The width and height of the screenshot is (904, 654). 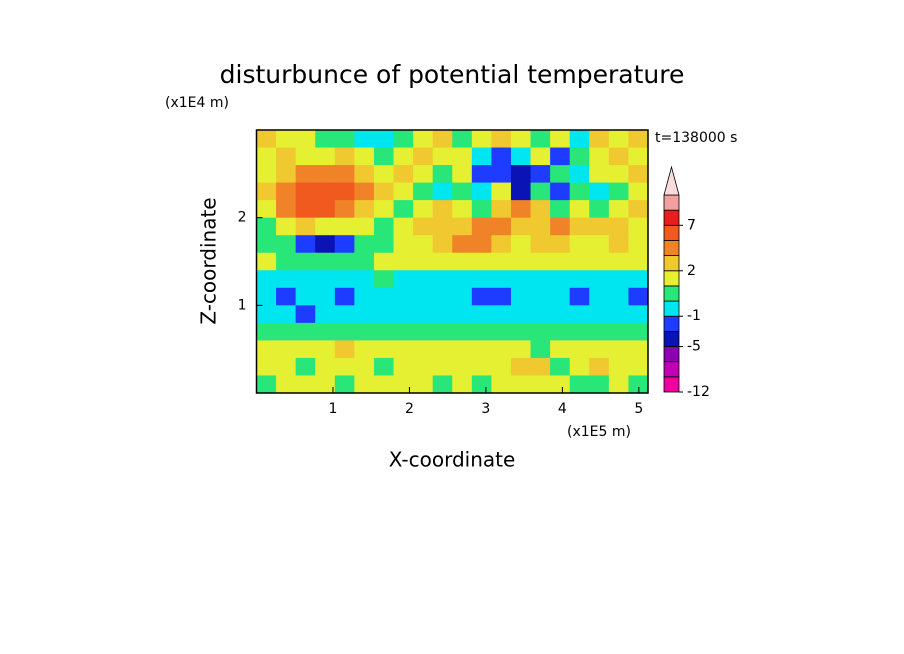 I want to click on x-tick-label: 3, so click(x=485, y=409).